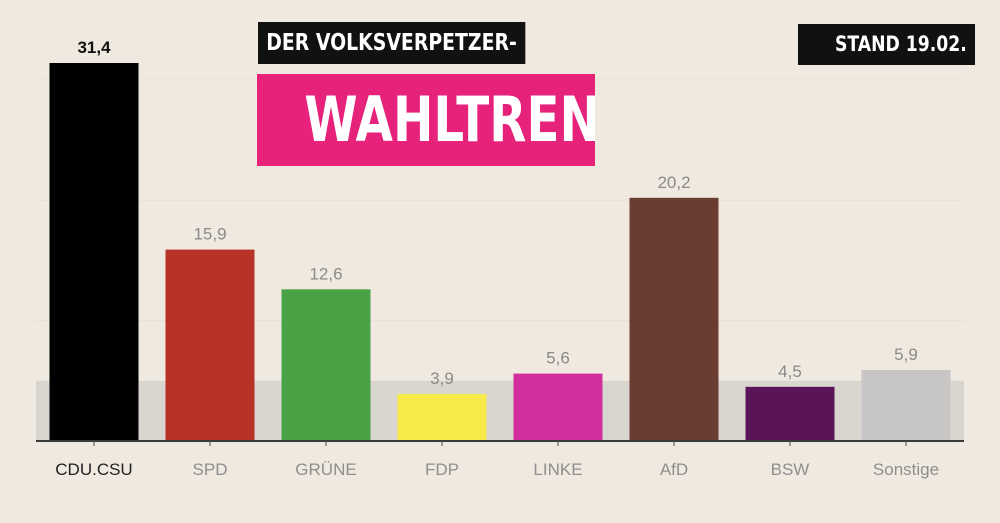  I want to click on bar-sonstige, so click(906, 405).